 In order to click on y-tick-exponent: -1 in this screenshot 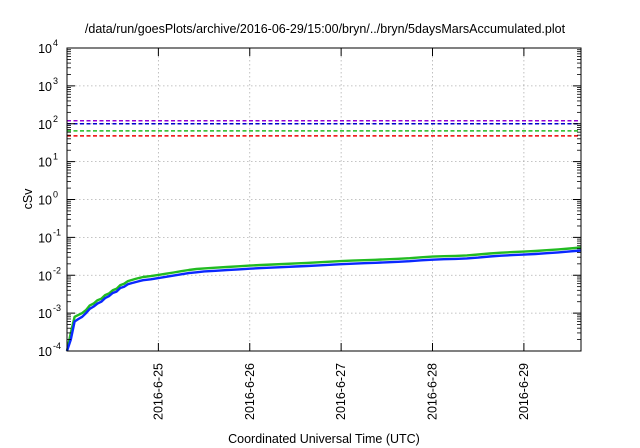, I will do `click(57, 232)`.